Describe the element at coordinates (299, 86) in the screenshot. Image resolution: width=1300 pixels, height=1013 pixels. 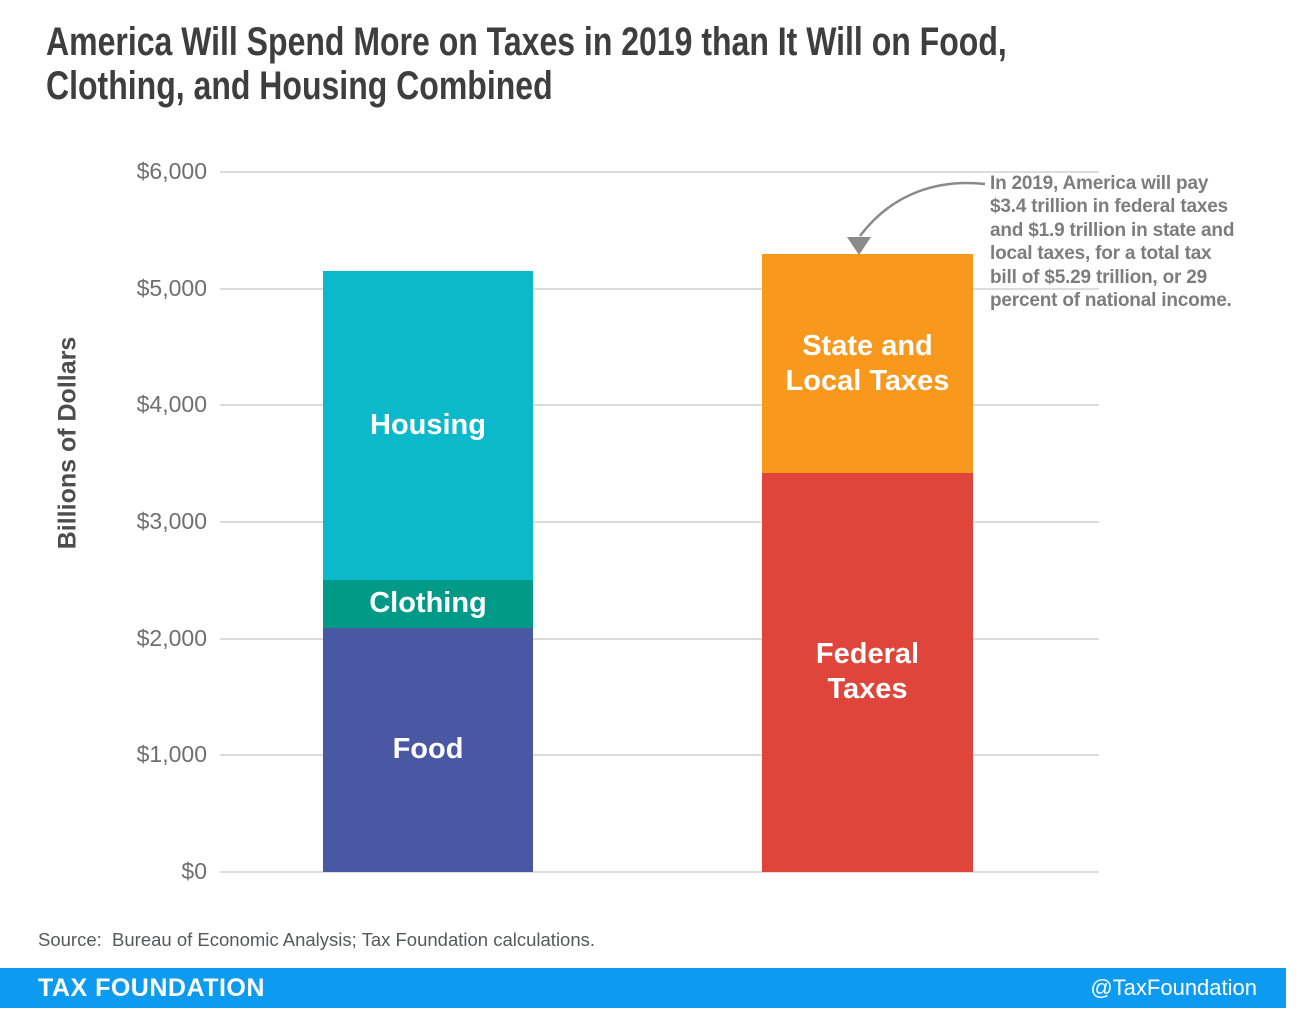
I see `chart-title-line-2: Clothing, and Housing Combined` at that location.